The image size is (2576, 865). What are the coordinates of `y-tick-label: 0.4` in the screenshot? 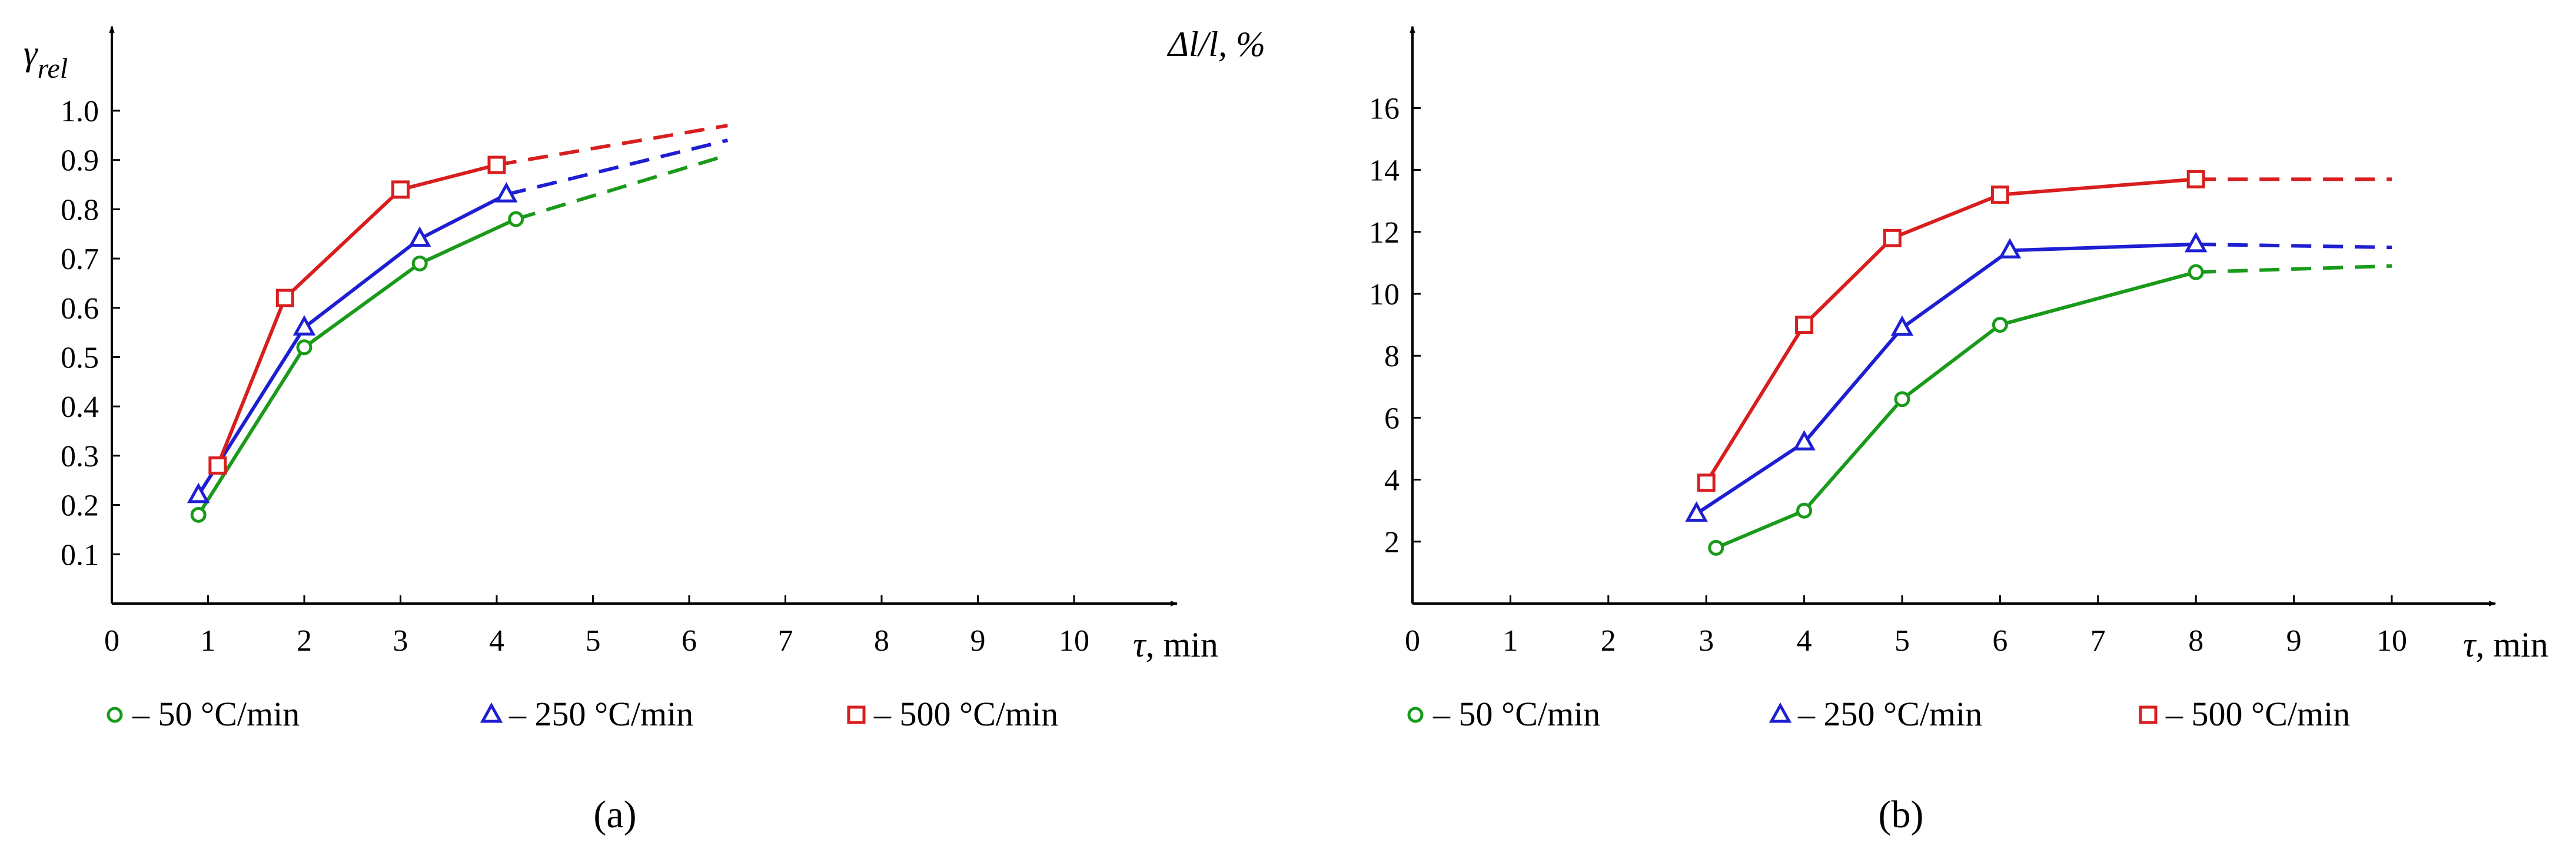 It's located at (80, 407).